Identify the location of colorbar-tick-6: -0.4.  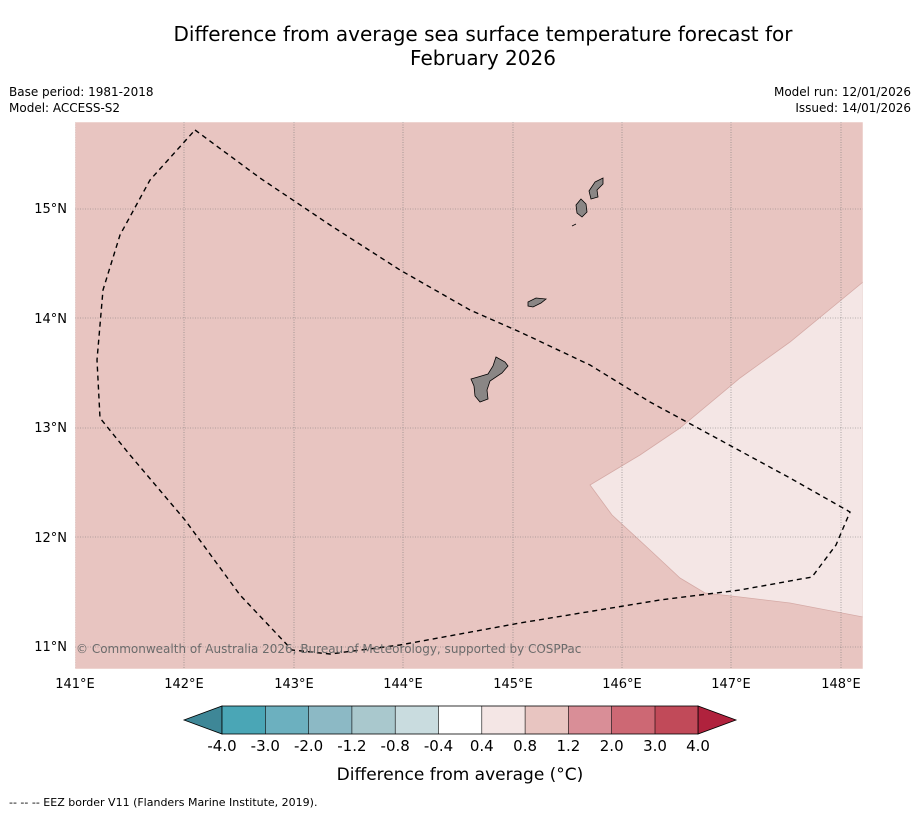
(438, 746).